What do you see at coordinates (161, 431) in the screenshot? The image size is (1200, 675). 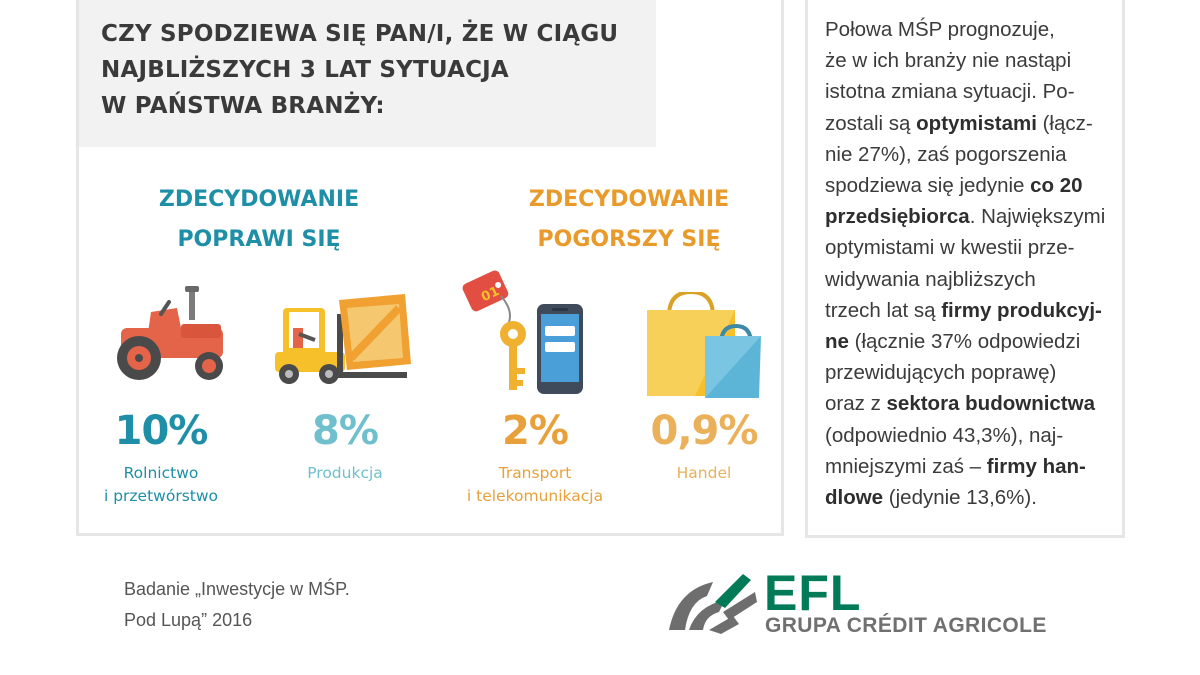 I see `value-agriculture: 10%` at bounding box center [161, 431].